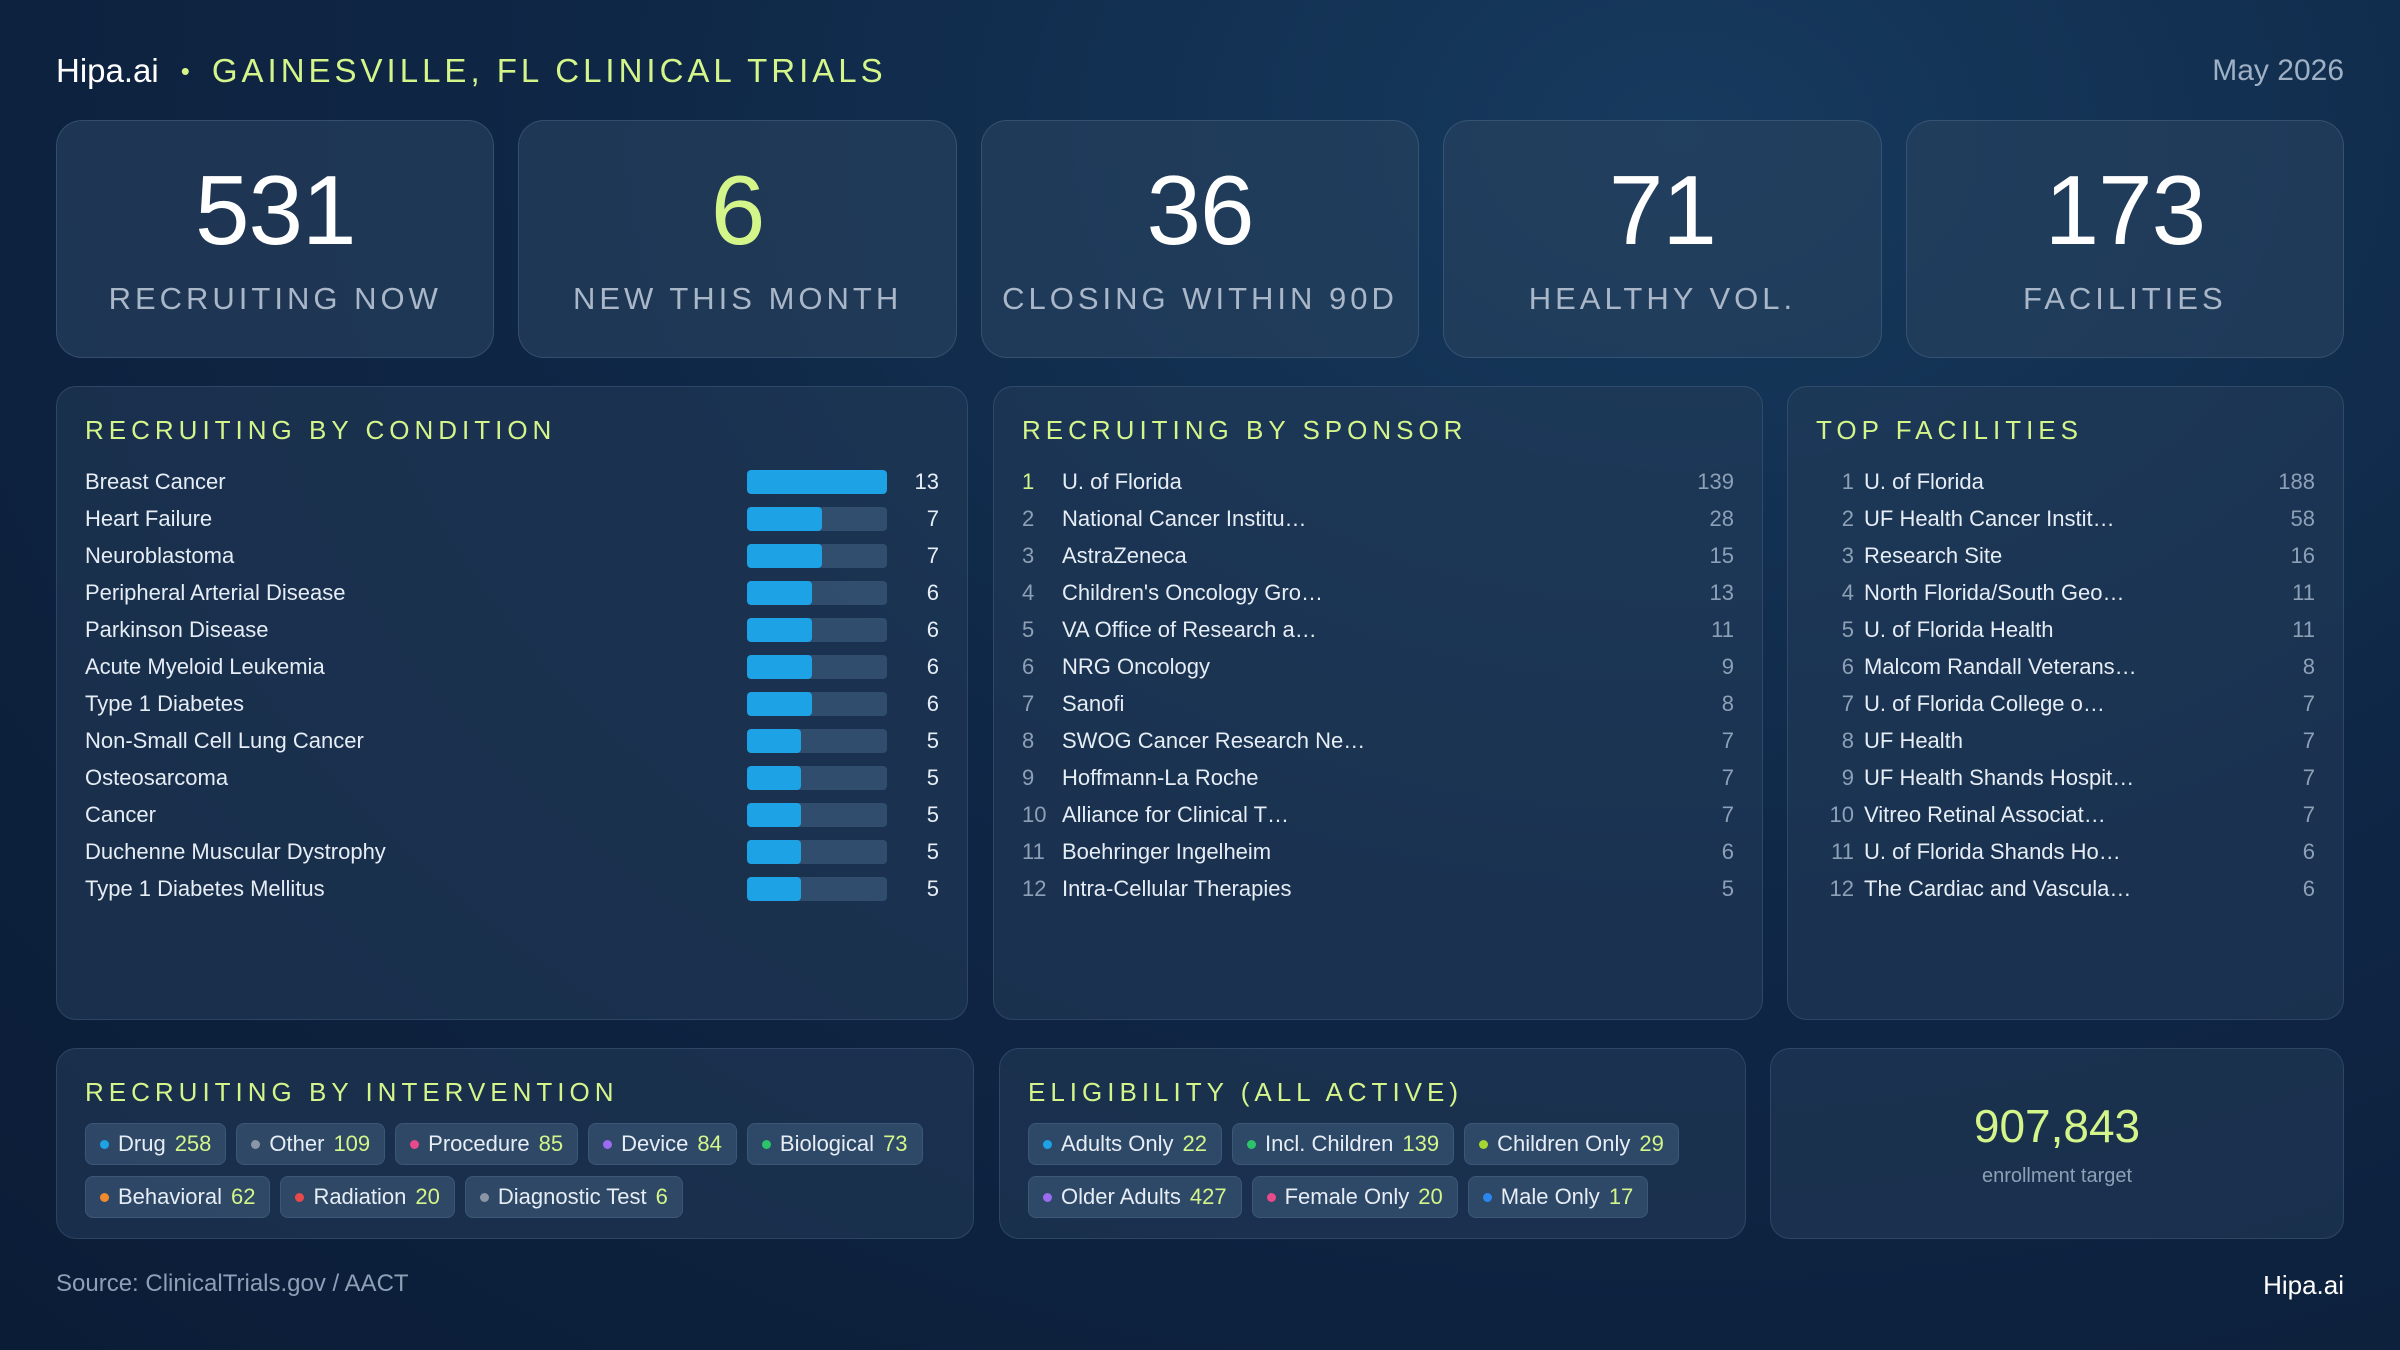  Describe the element at coordinates (1028, 629) in the screenshot. I see `sponsor-rank: 5` at that location.